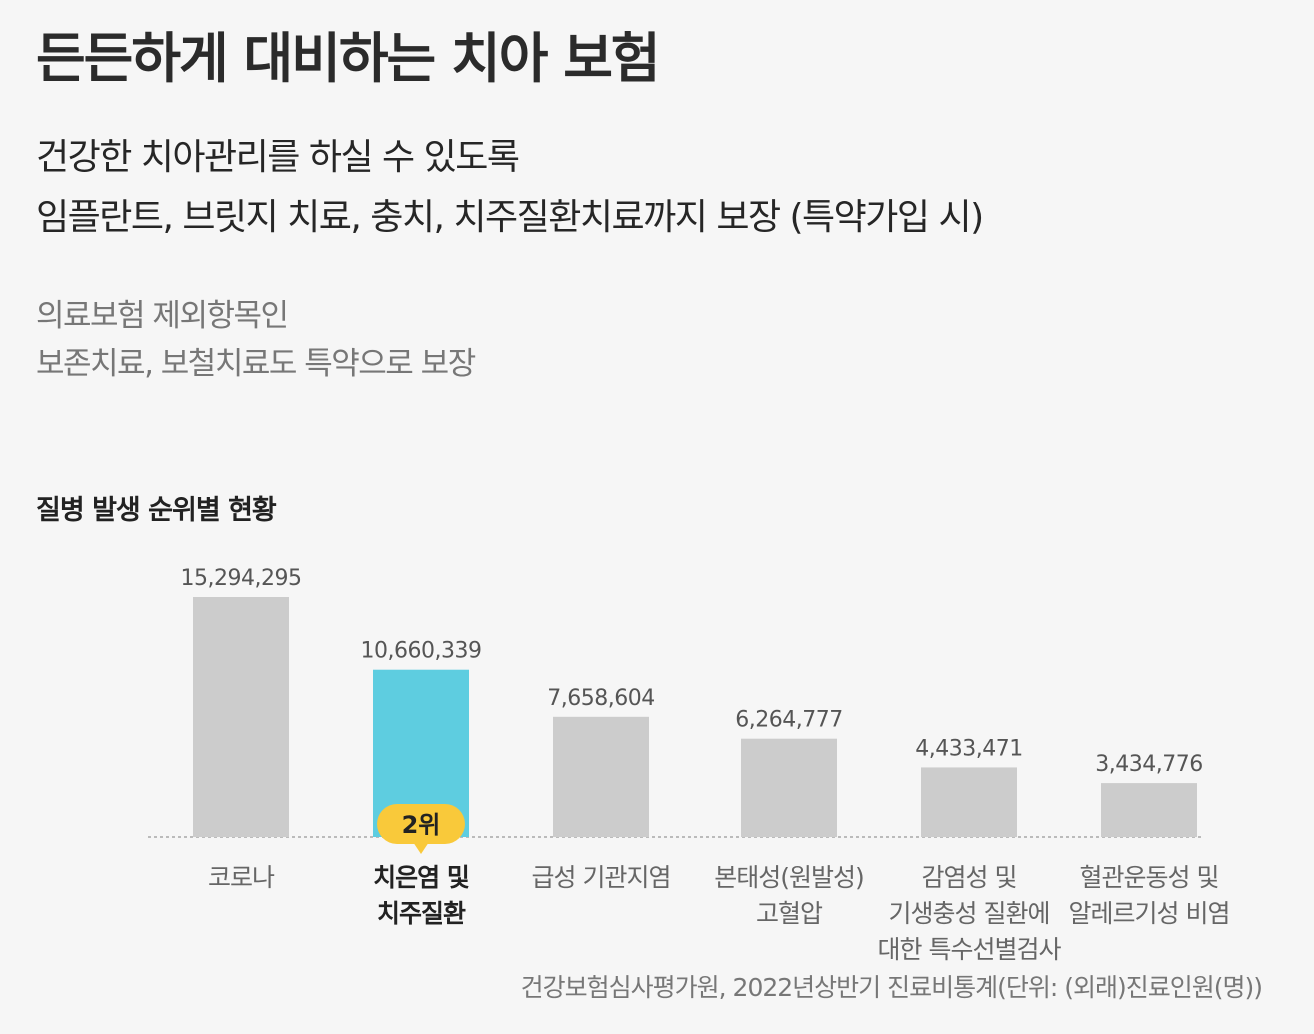 This screenshot has height=1034, width=1314. What do you see at coordinates (510, 217) in the screenshot?
I see `headline-line-2: 임플란트, 브릿지 치료, 충치, 치주질환치료까지 보장 (특약가입 시)` at bounding box center [510, 217].